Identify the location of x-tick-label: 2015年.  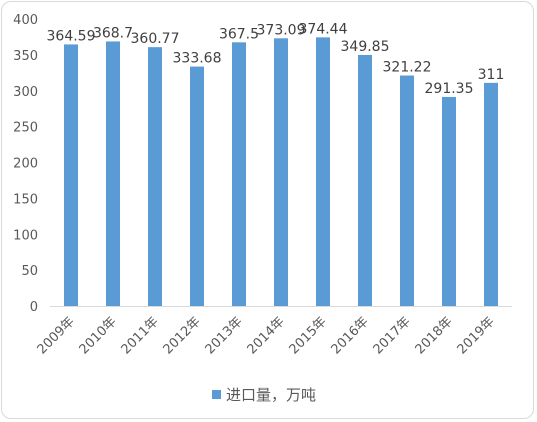
(308, 335).